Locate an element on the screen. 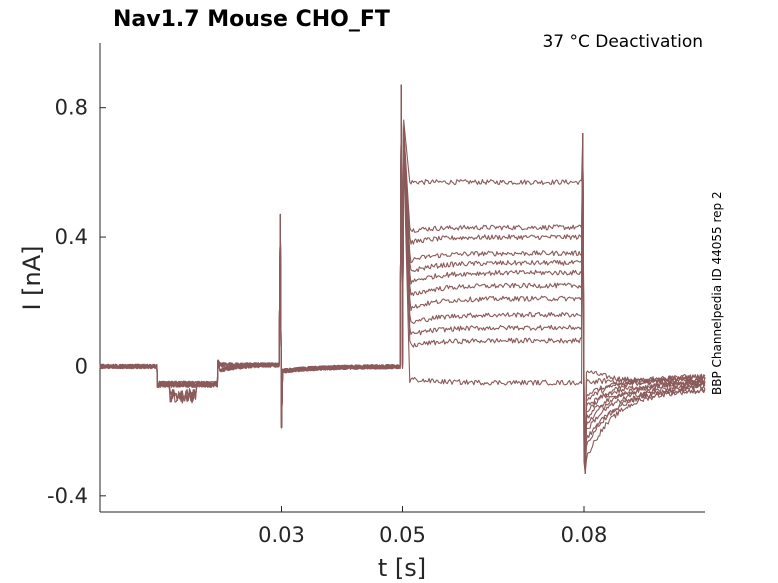  x-axis-label: t [s] is located at coordinates (402, 568).